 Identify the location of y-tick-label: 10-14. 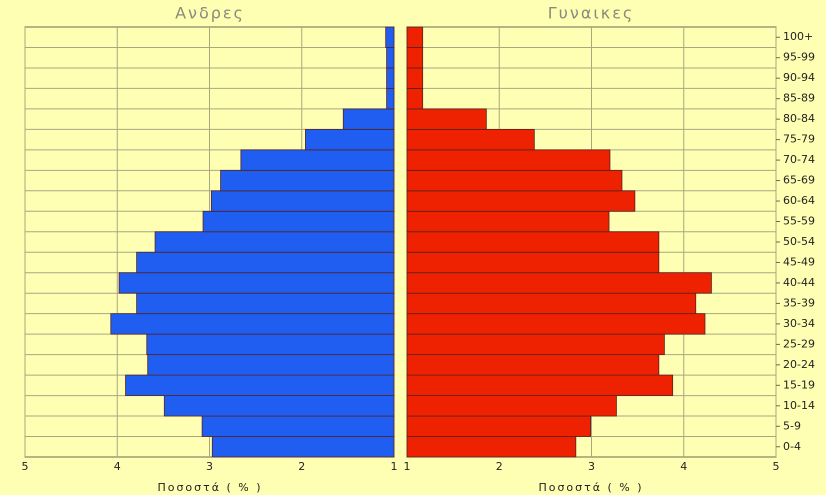
(799, 405).